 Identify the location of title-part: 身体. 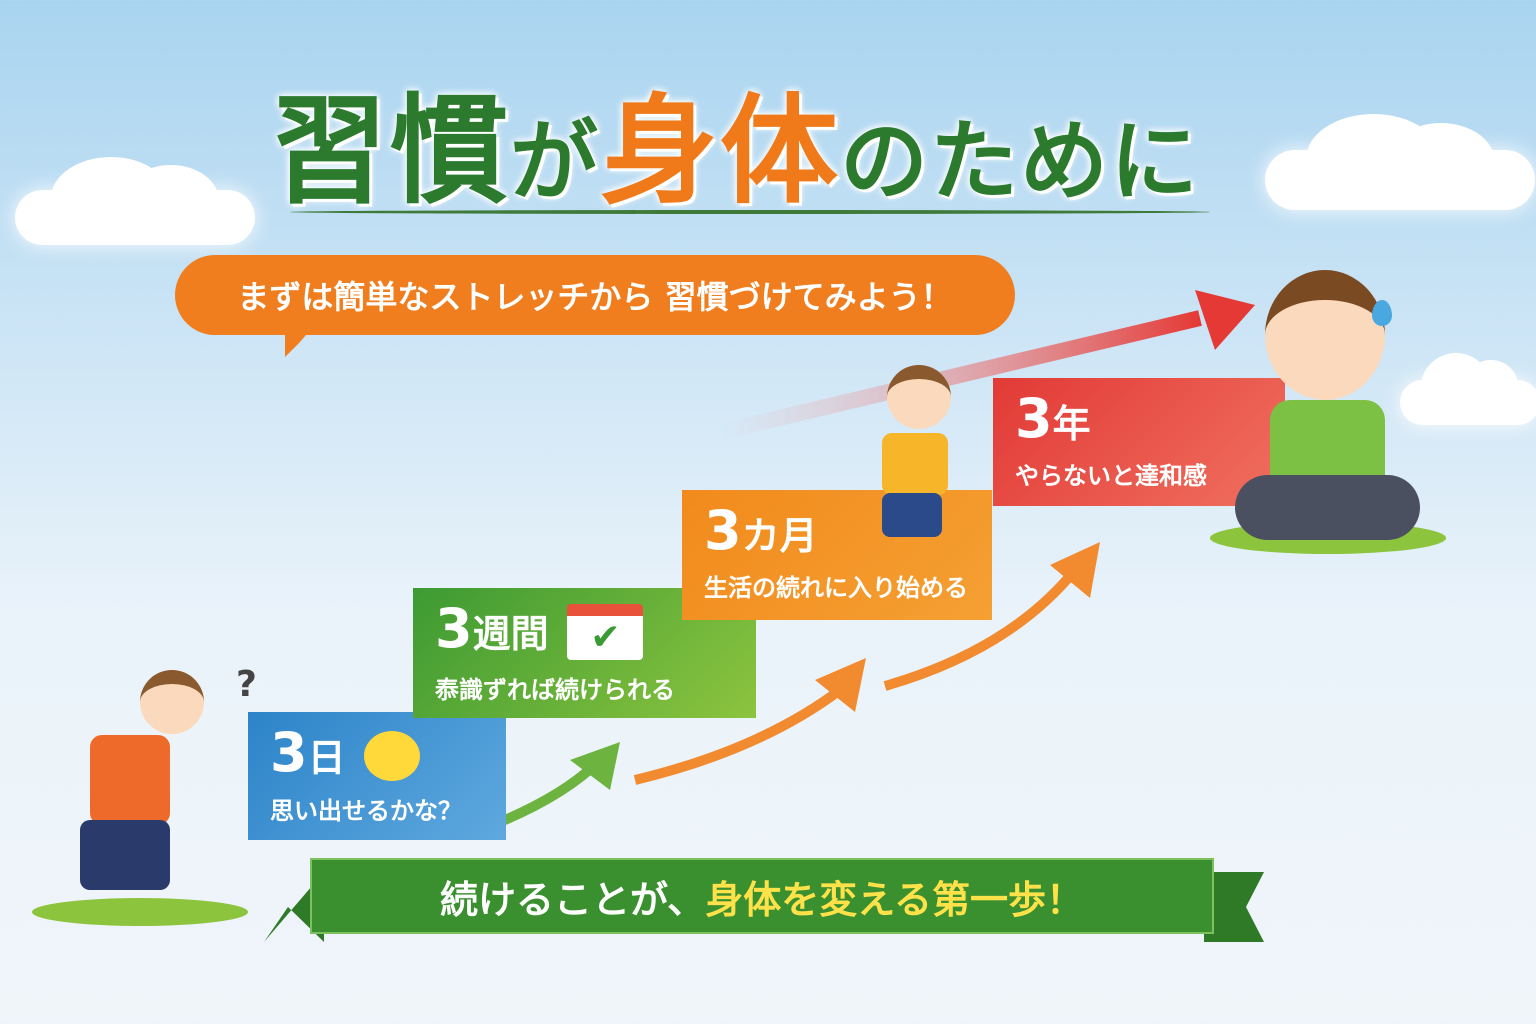
(720, 151).